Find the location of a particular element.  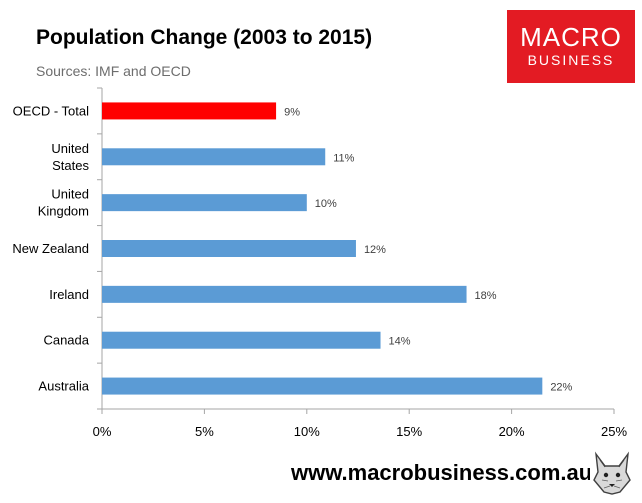

wolf-mascot-icon is located at coordinates (612, 473).